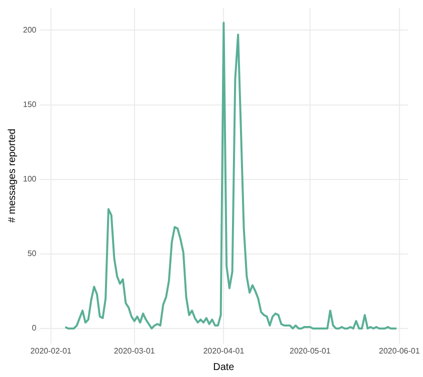 This screenshot has width=423, height=377. I want to click on y-tick-label: 150, so click(29, 104).